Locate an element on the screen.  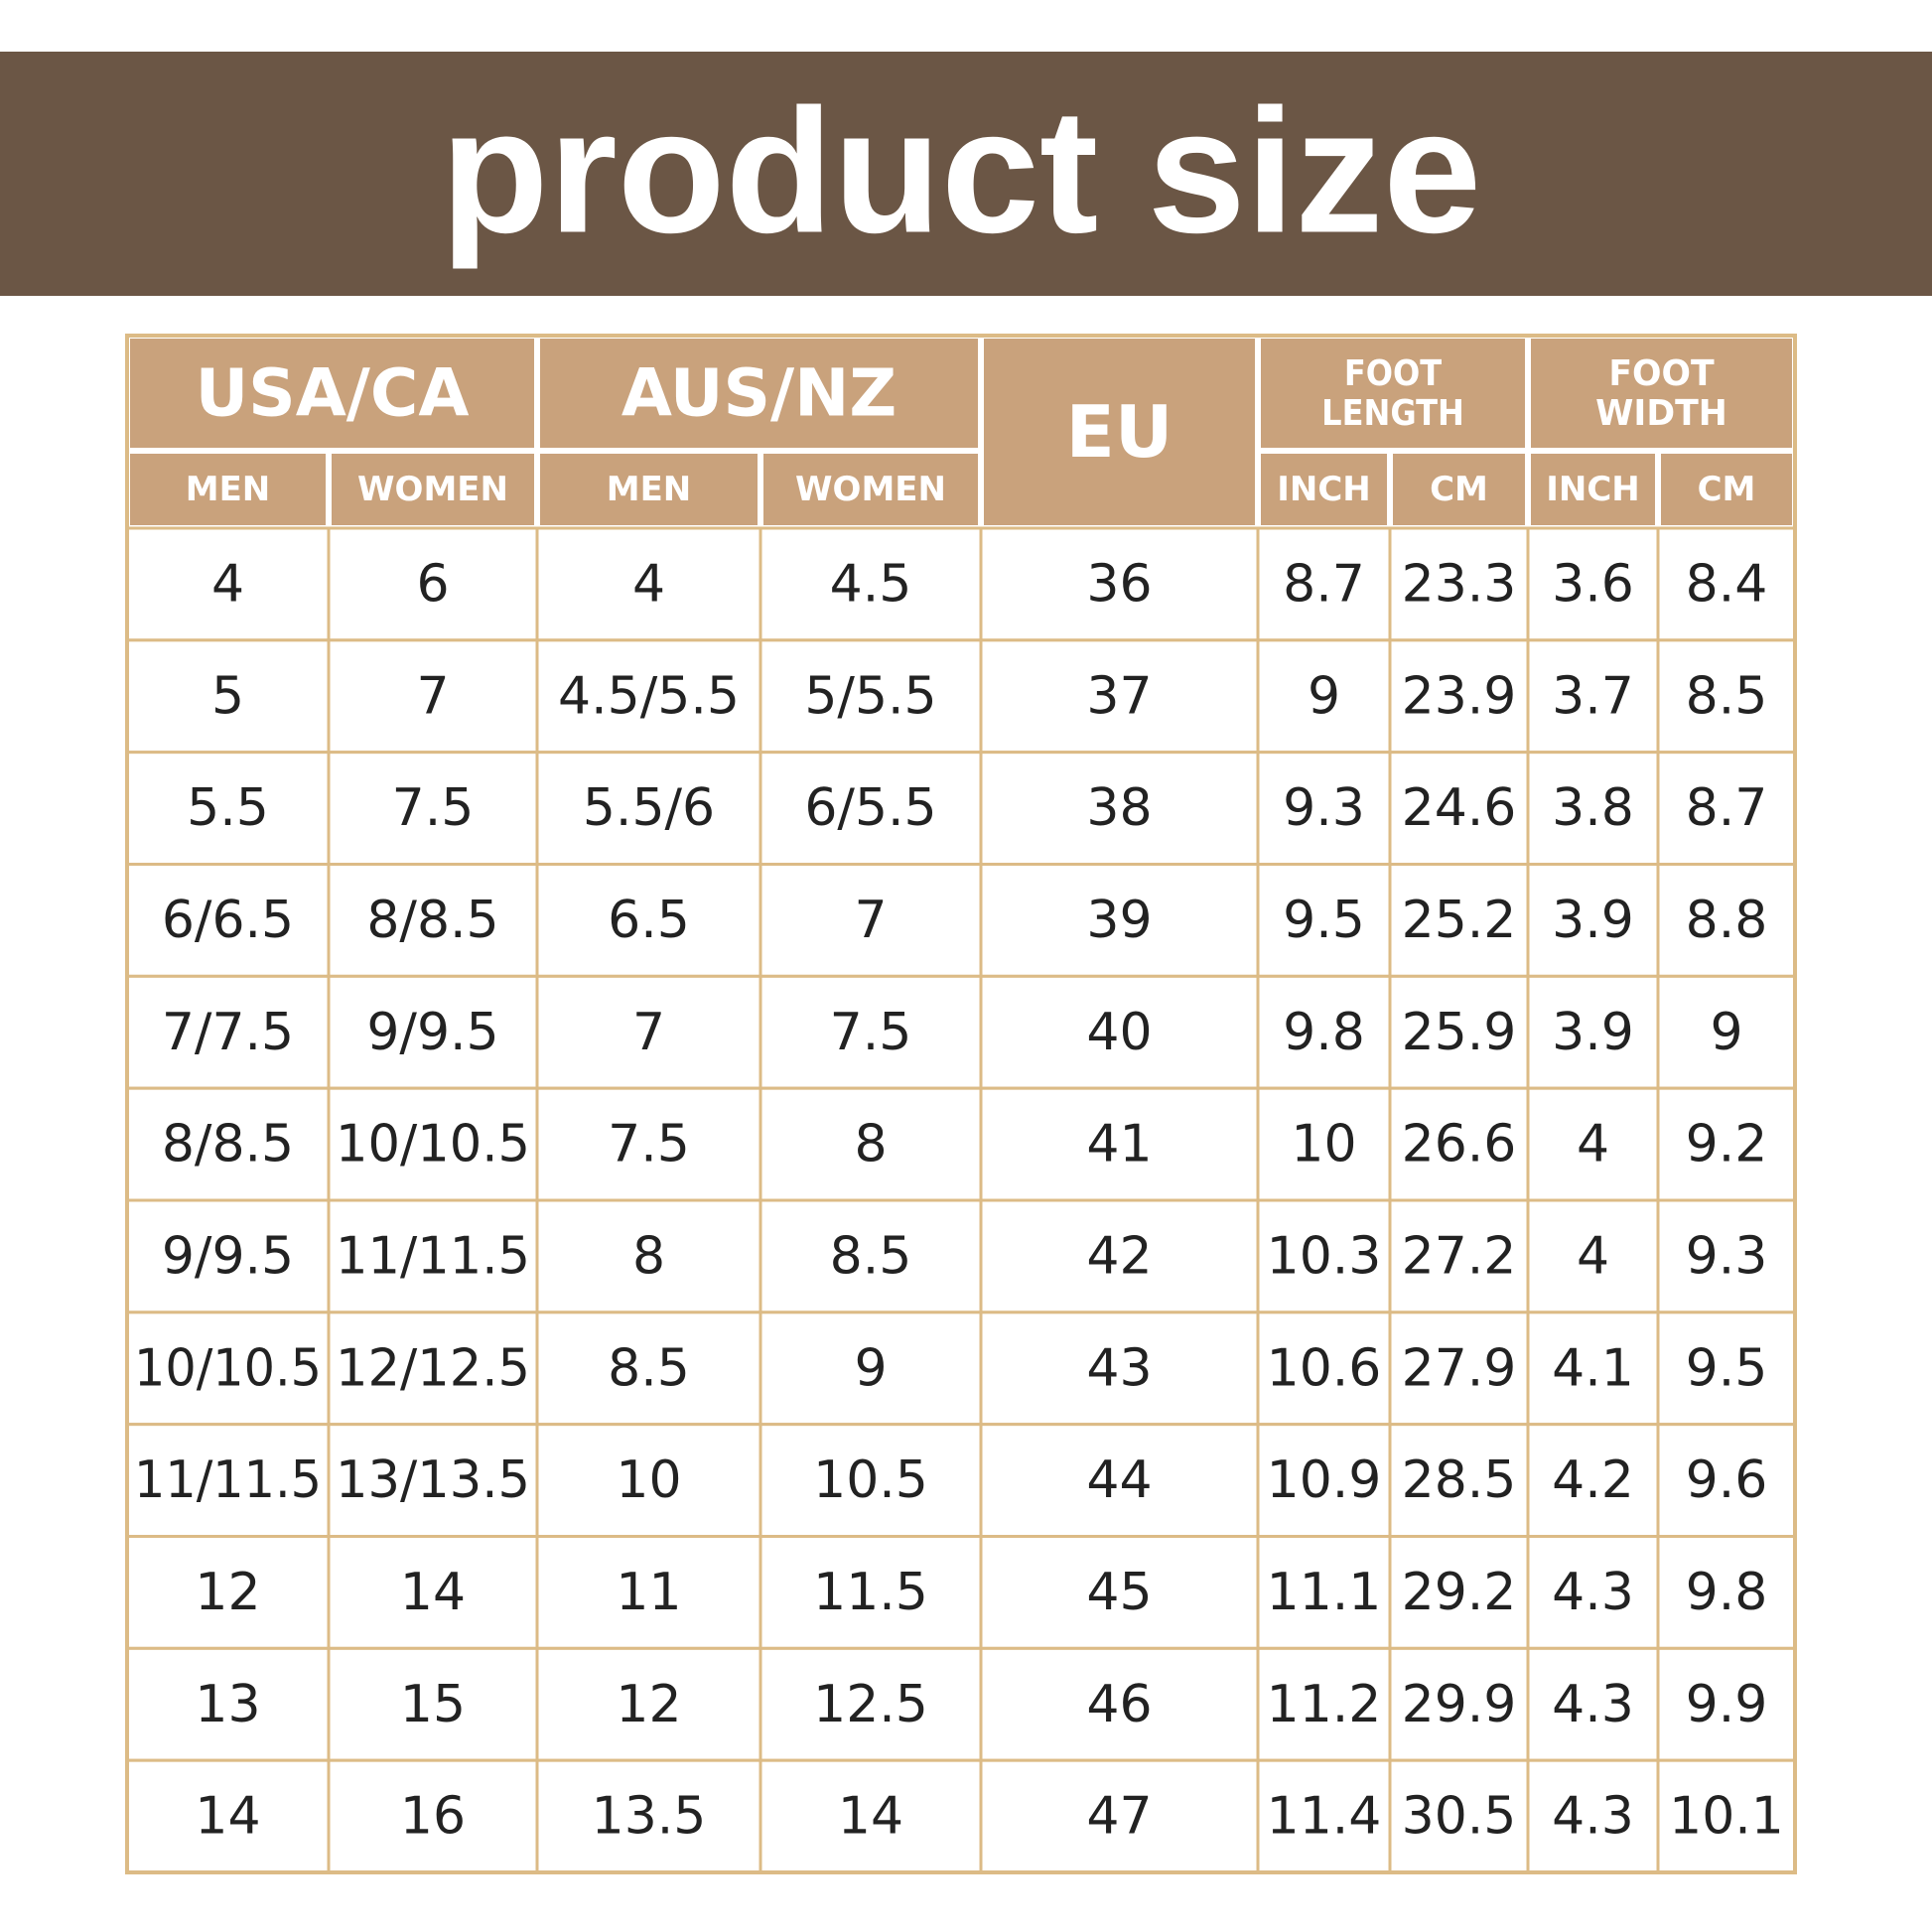
cell-text: 11 is located at coordinates (649, 1592).